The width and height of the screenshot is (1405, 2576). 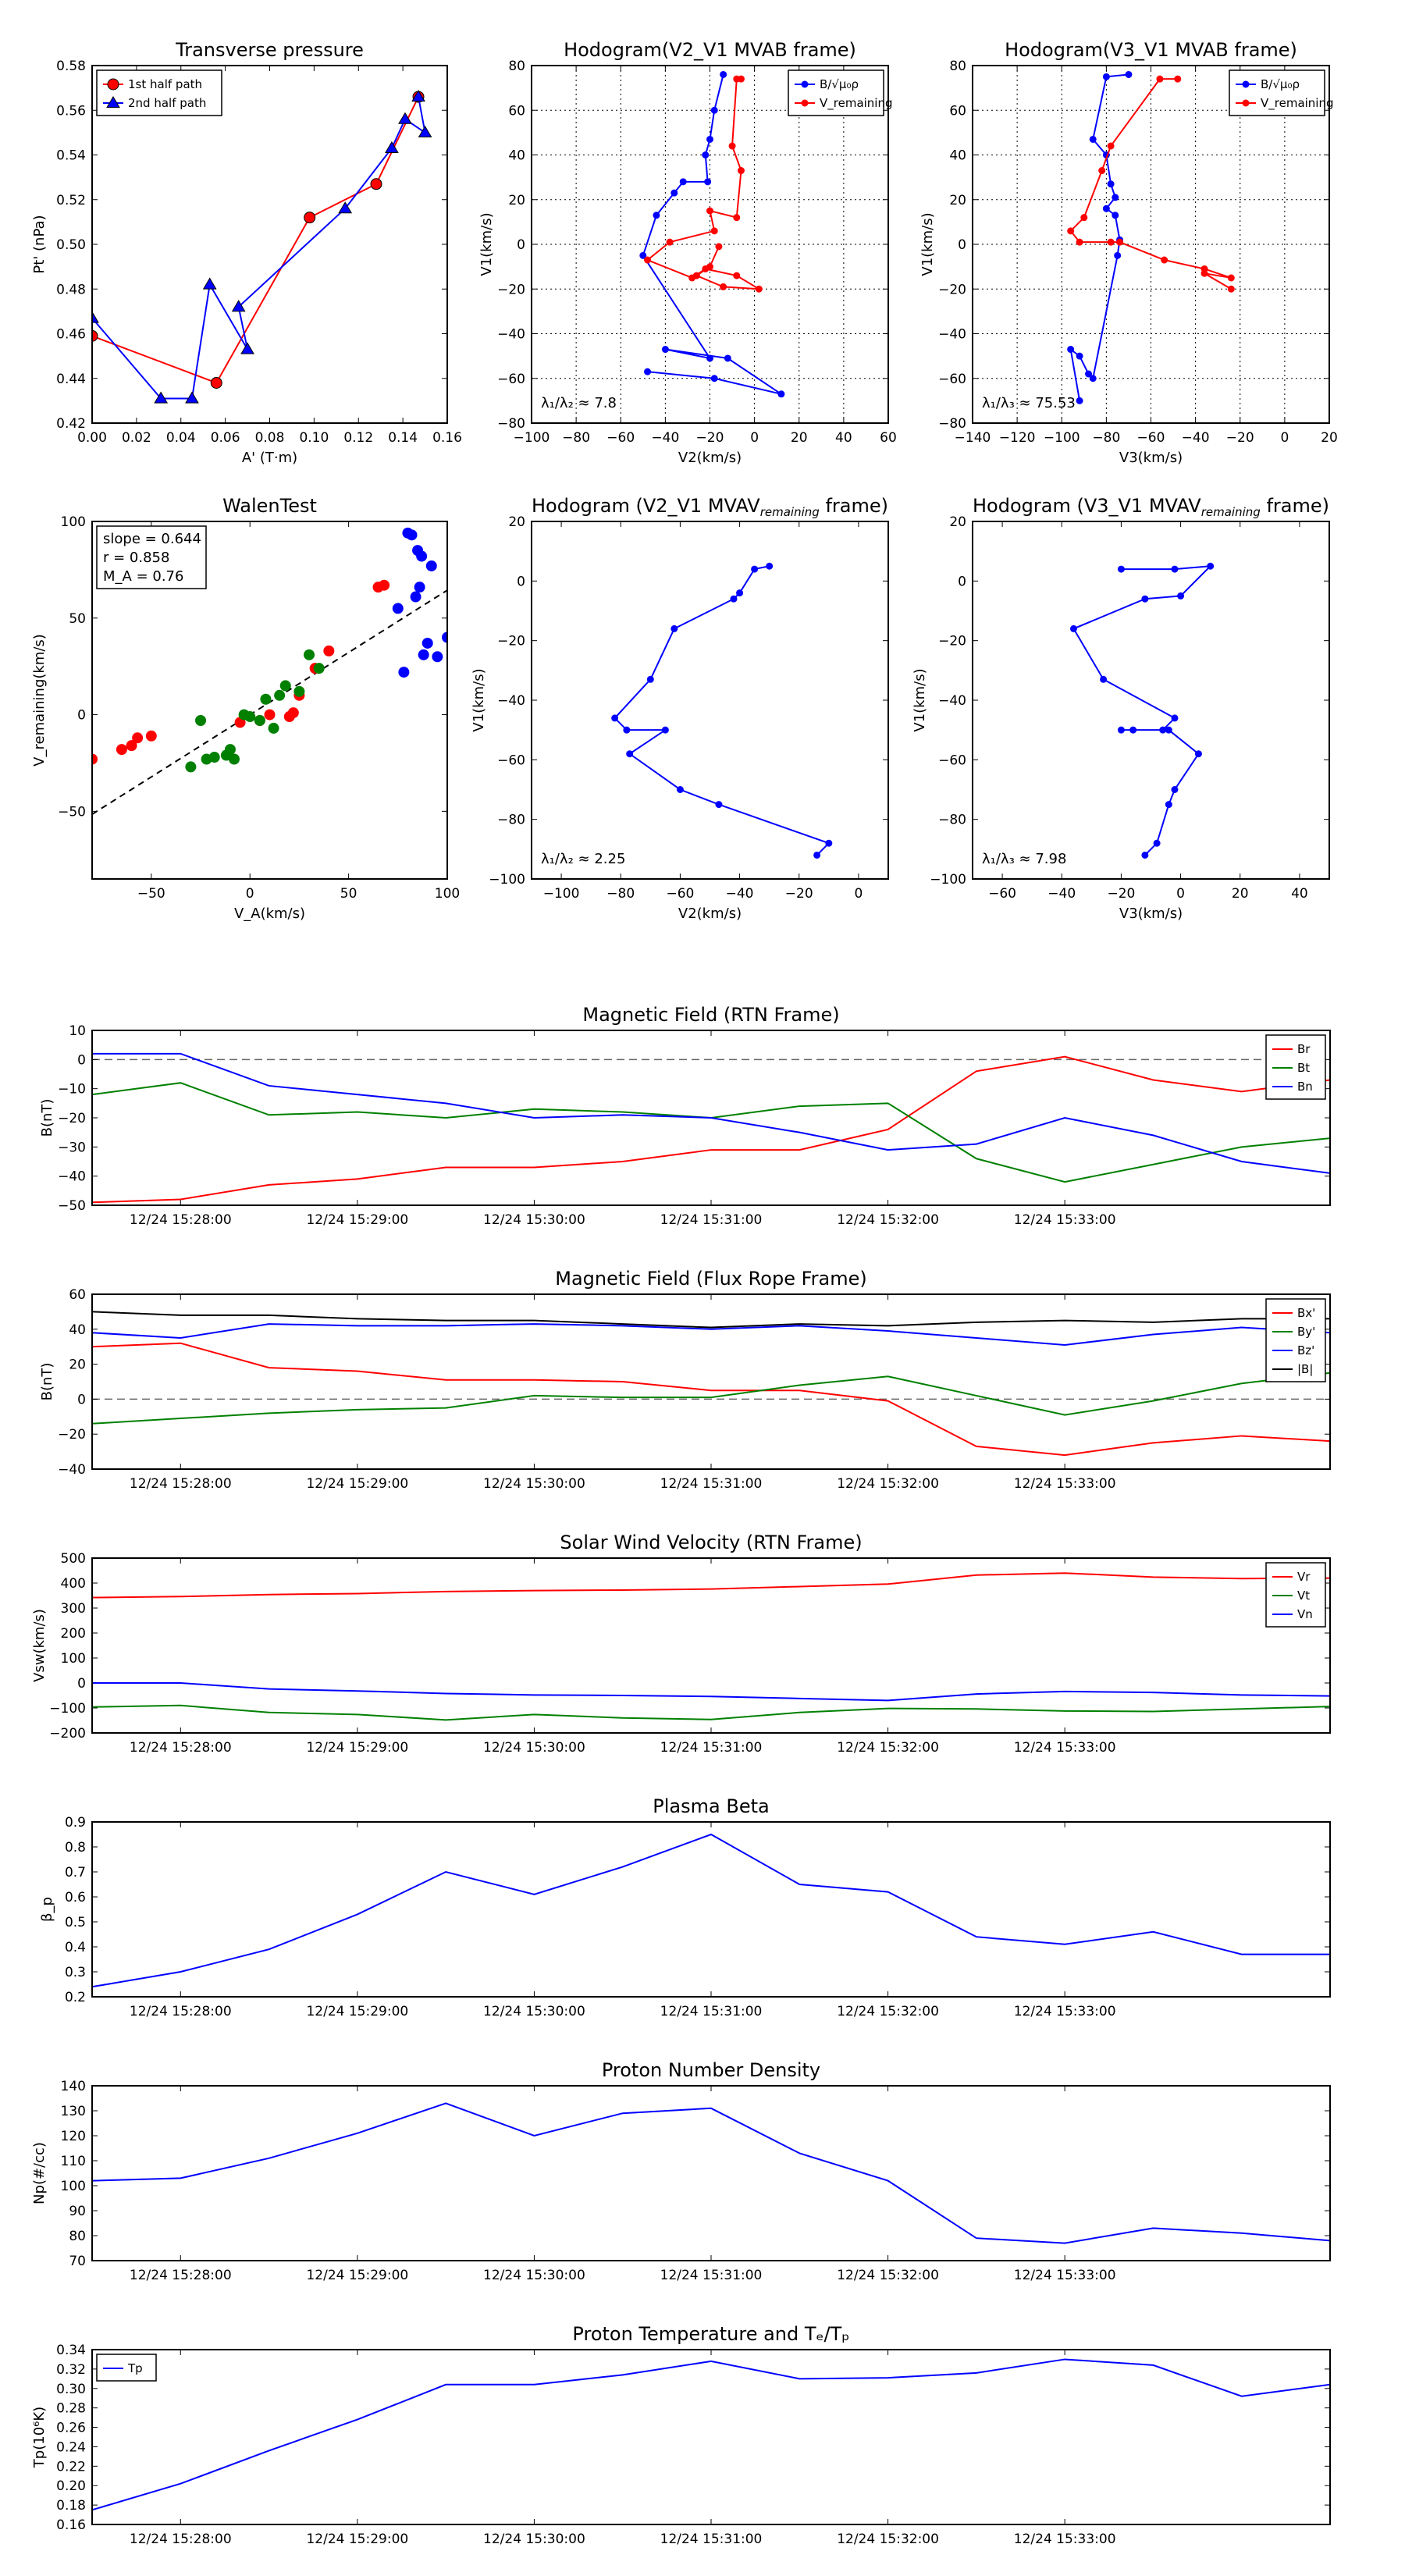 What do you see at coordinates (358, 438) in the screenshot?
I see `x-tick-label: 0.12` at bounding box center [358, 438].